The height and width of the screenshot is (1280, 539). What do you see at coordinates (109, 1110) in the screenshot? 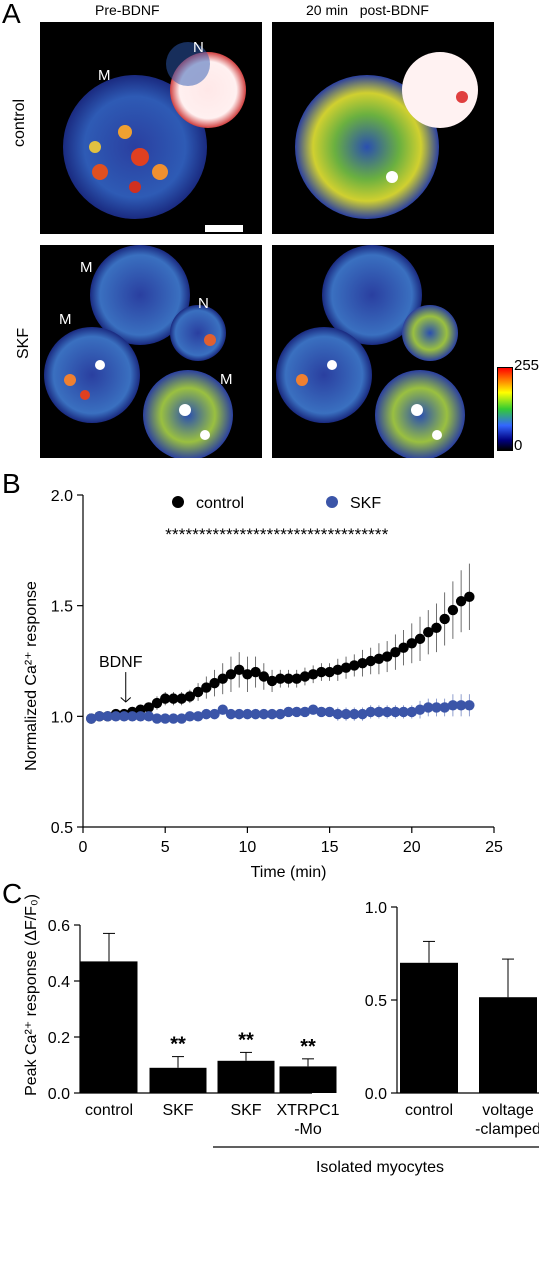
I see `category-label: control` at bounding box center [109, 1110].